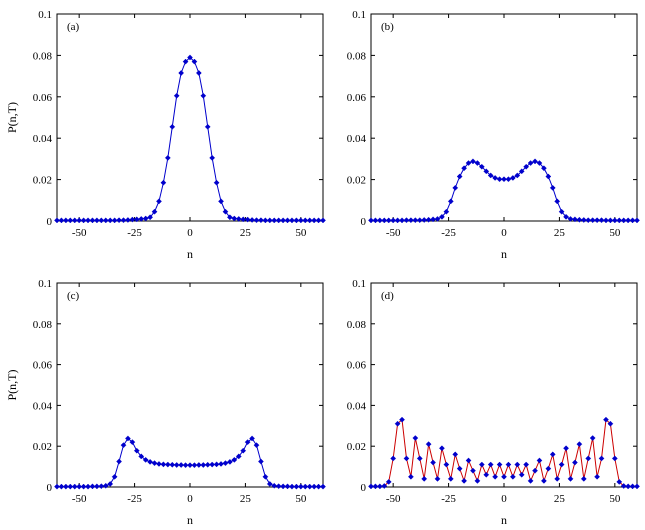 The width and height of the screenshot is (645, 530). What do you see at coordinates (364, 488) in the screenshot?
I see `y-tick-label: 0` at bounding box center [364, 488].